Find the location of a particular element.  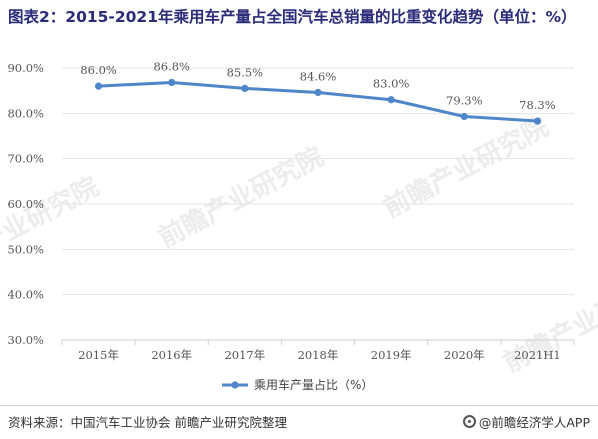

data-label: 83.0% is located at coordinates (391, 84).